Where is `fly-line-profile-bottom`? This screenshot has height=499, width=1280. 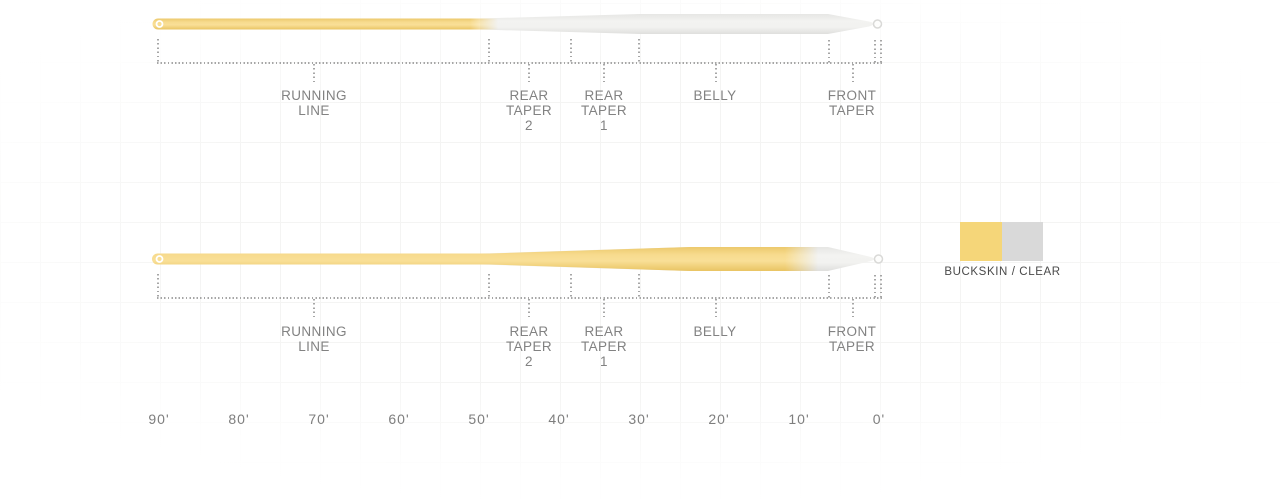
fly-line-profile-bottom is located at coordinates (518, 259).